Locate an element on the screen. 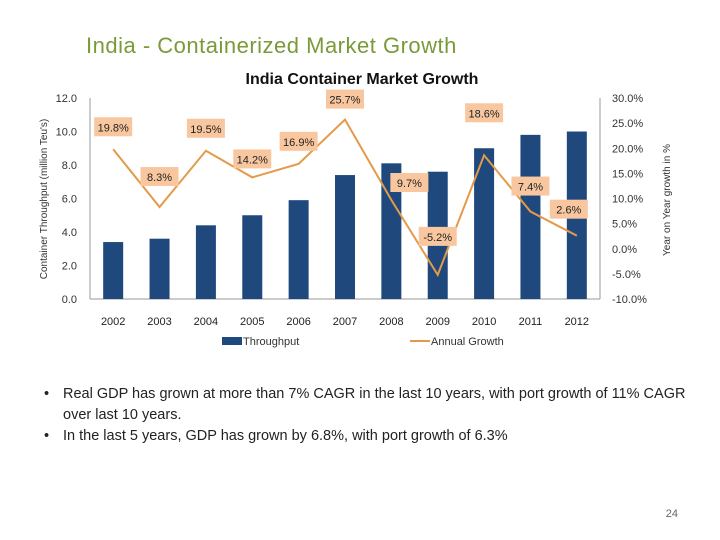 This screenshot has width=720, height=540. y2-tick-label: 25.0% is located at coordinates (627, 124).